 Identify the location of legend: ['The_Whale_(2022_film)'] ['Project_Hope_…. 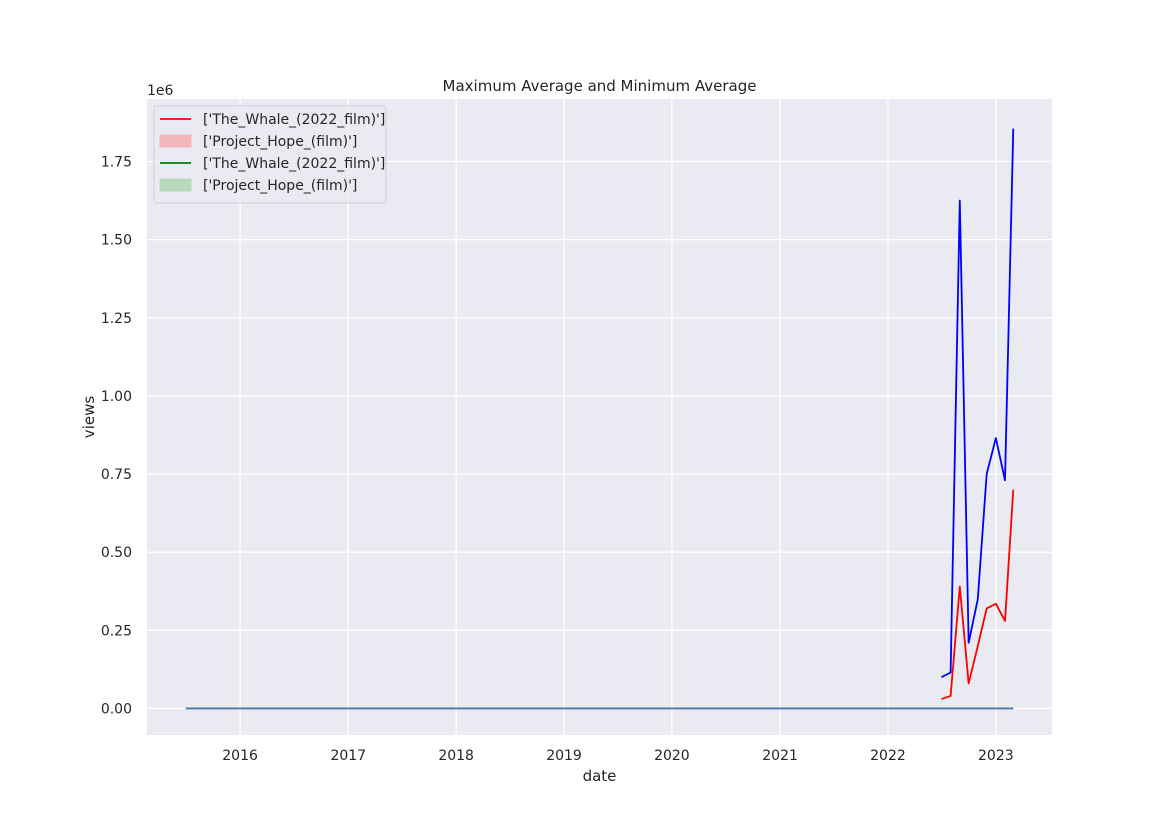
(270, 154).